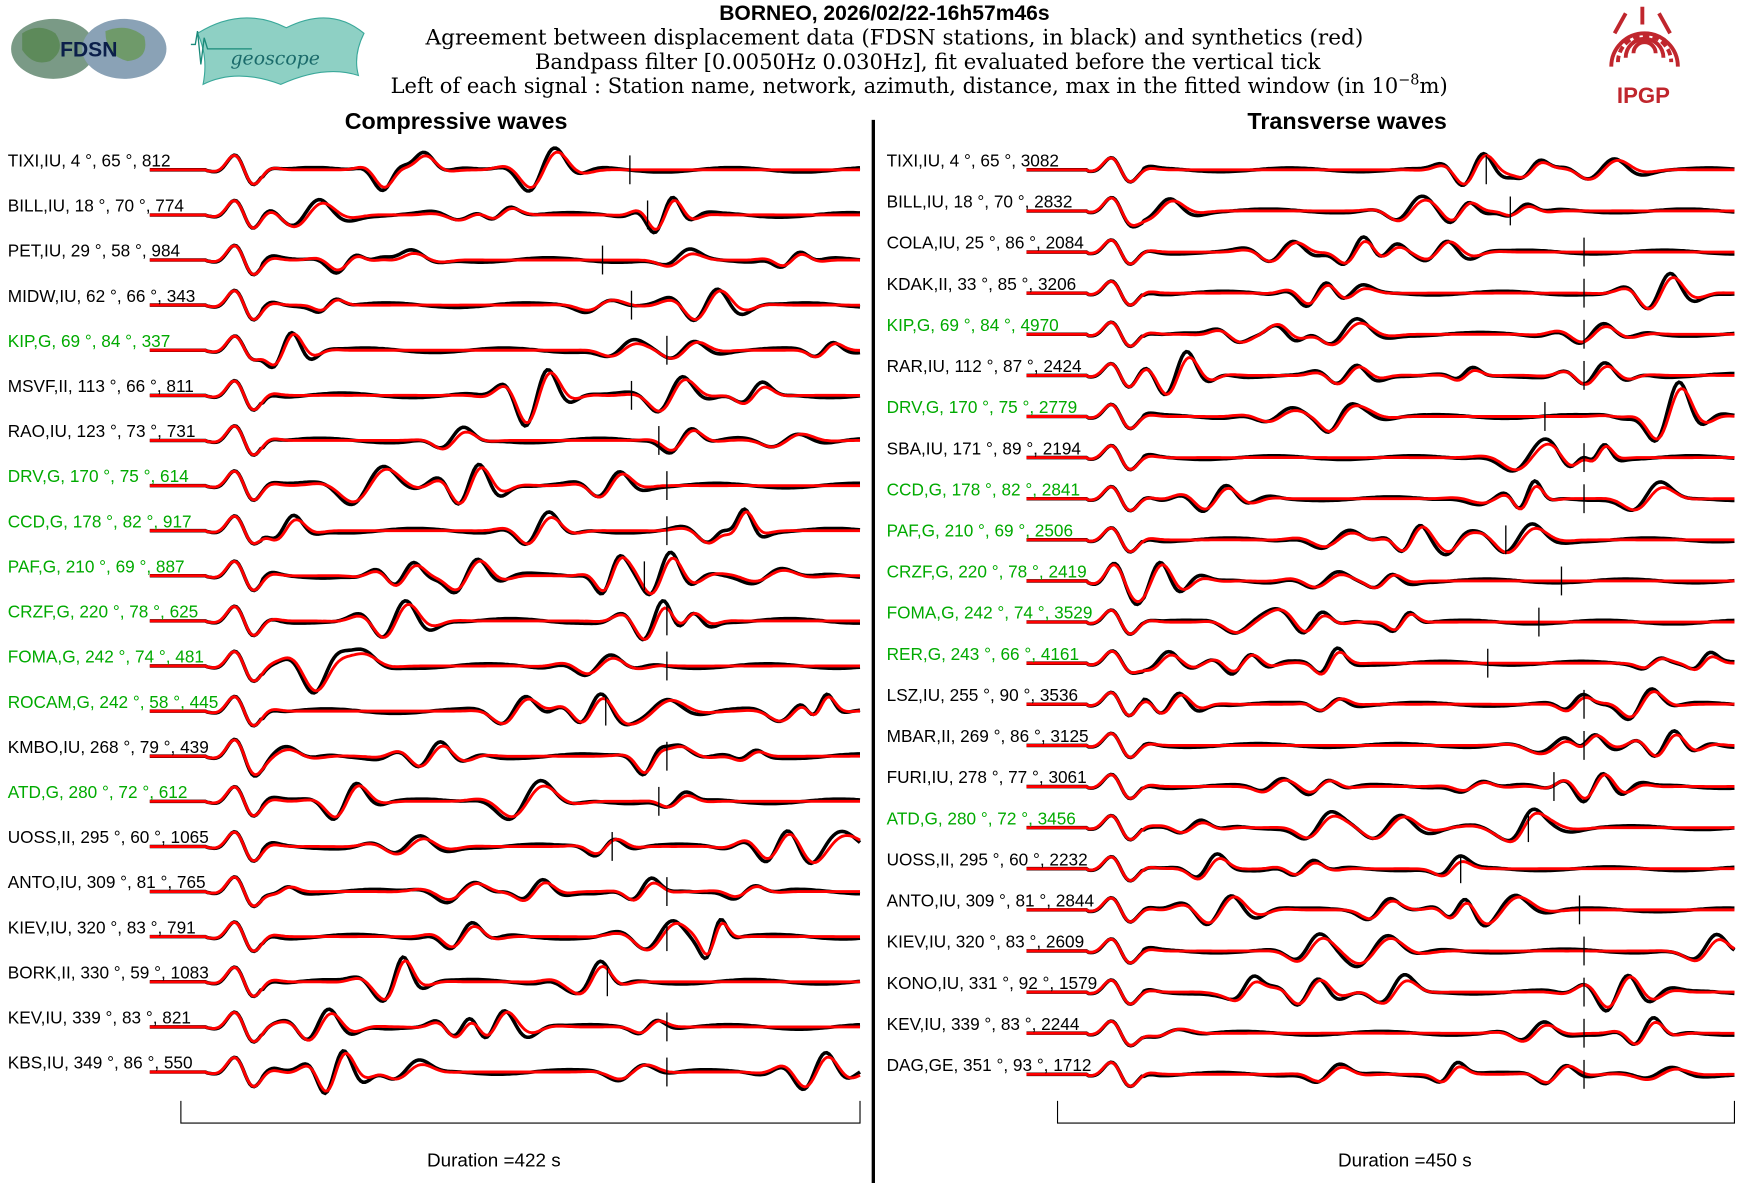 This screenshot has width=1740, height=1183. I want to click on subtitle-line-3-exponent: −8, so click(1408, 80).